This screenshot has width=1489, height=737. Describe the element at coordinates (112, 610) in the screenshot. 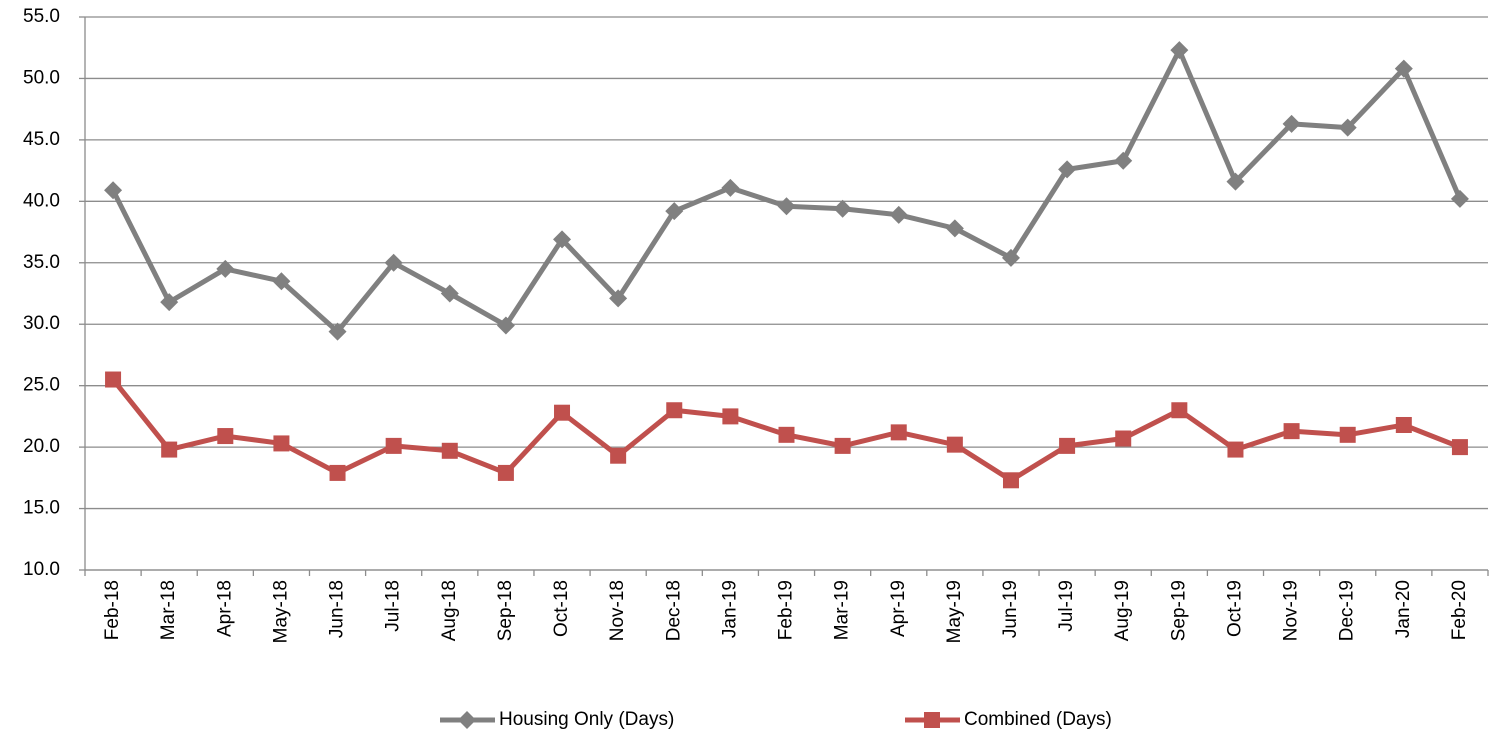

I see `x-tick-label: Feb-18` at that location.